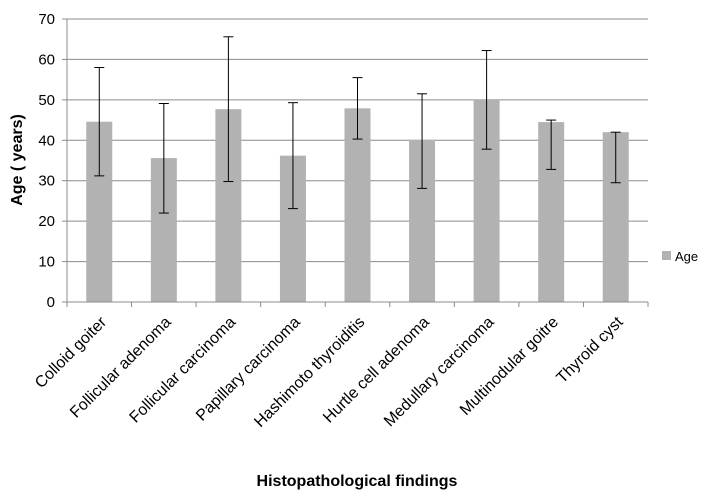 The height and width of the screenshot is (495, 716). I want to click on x-tick-label: Thyroid cyst, so click(590, 349).